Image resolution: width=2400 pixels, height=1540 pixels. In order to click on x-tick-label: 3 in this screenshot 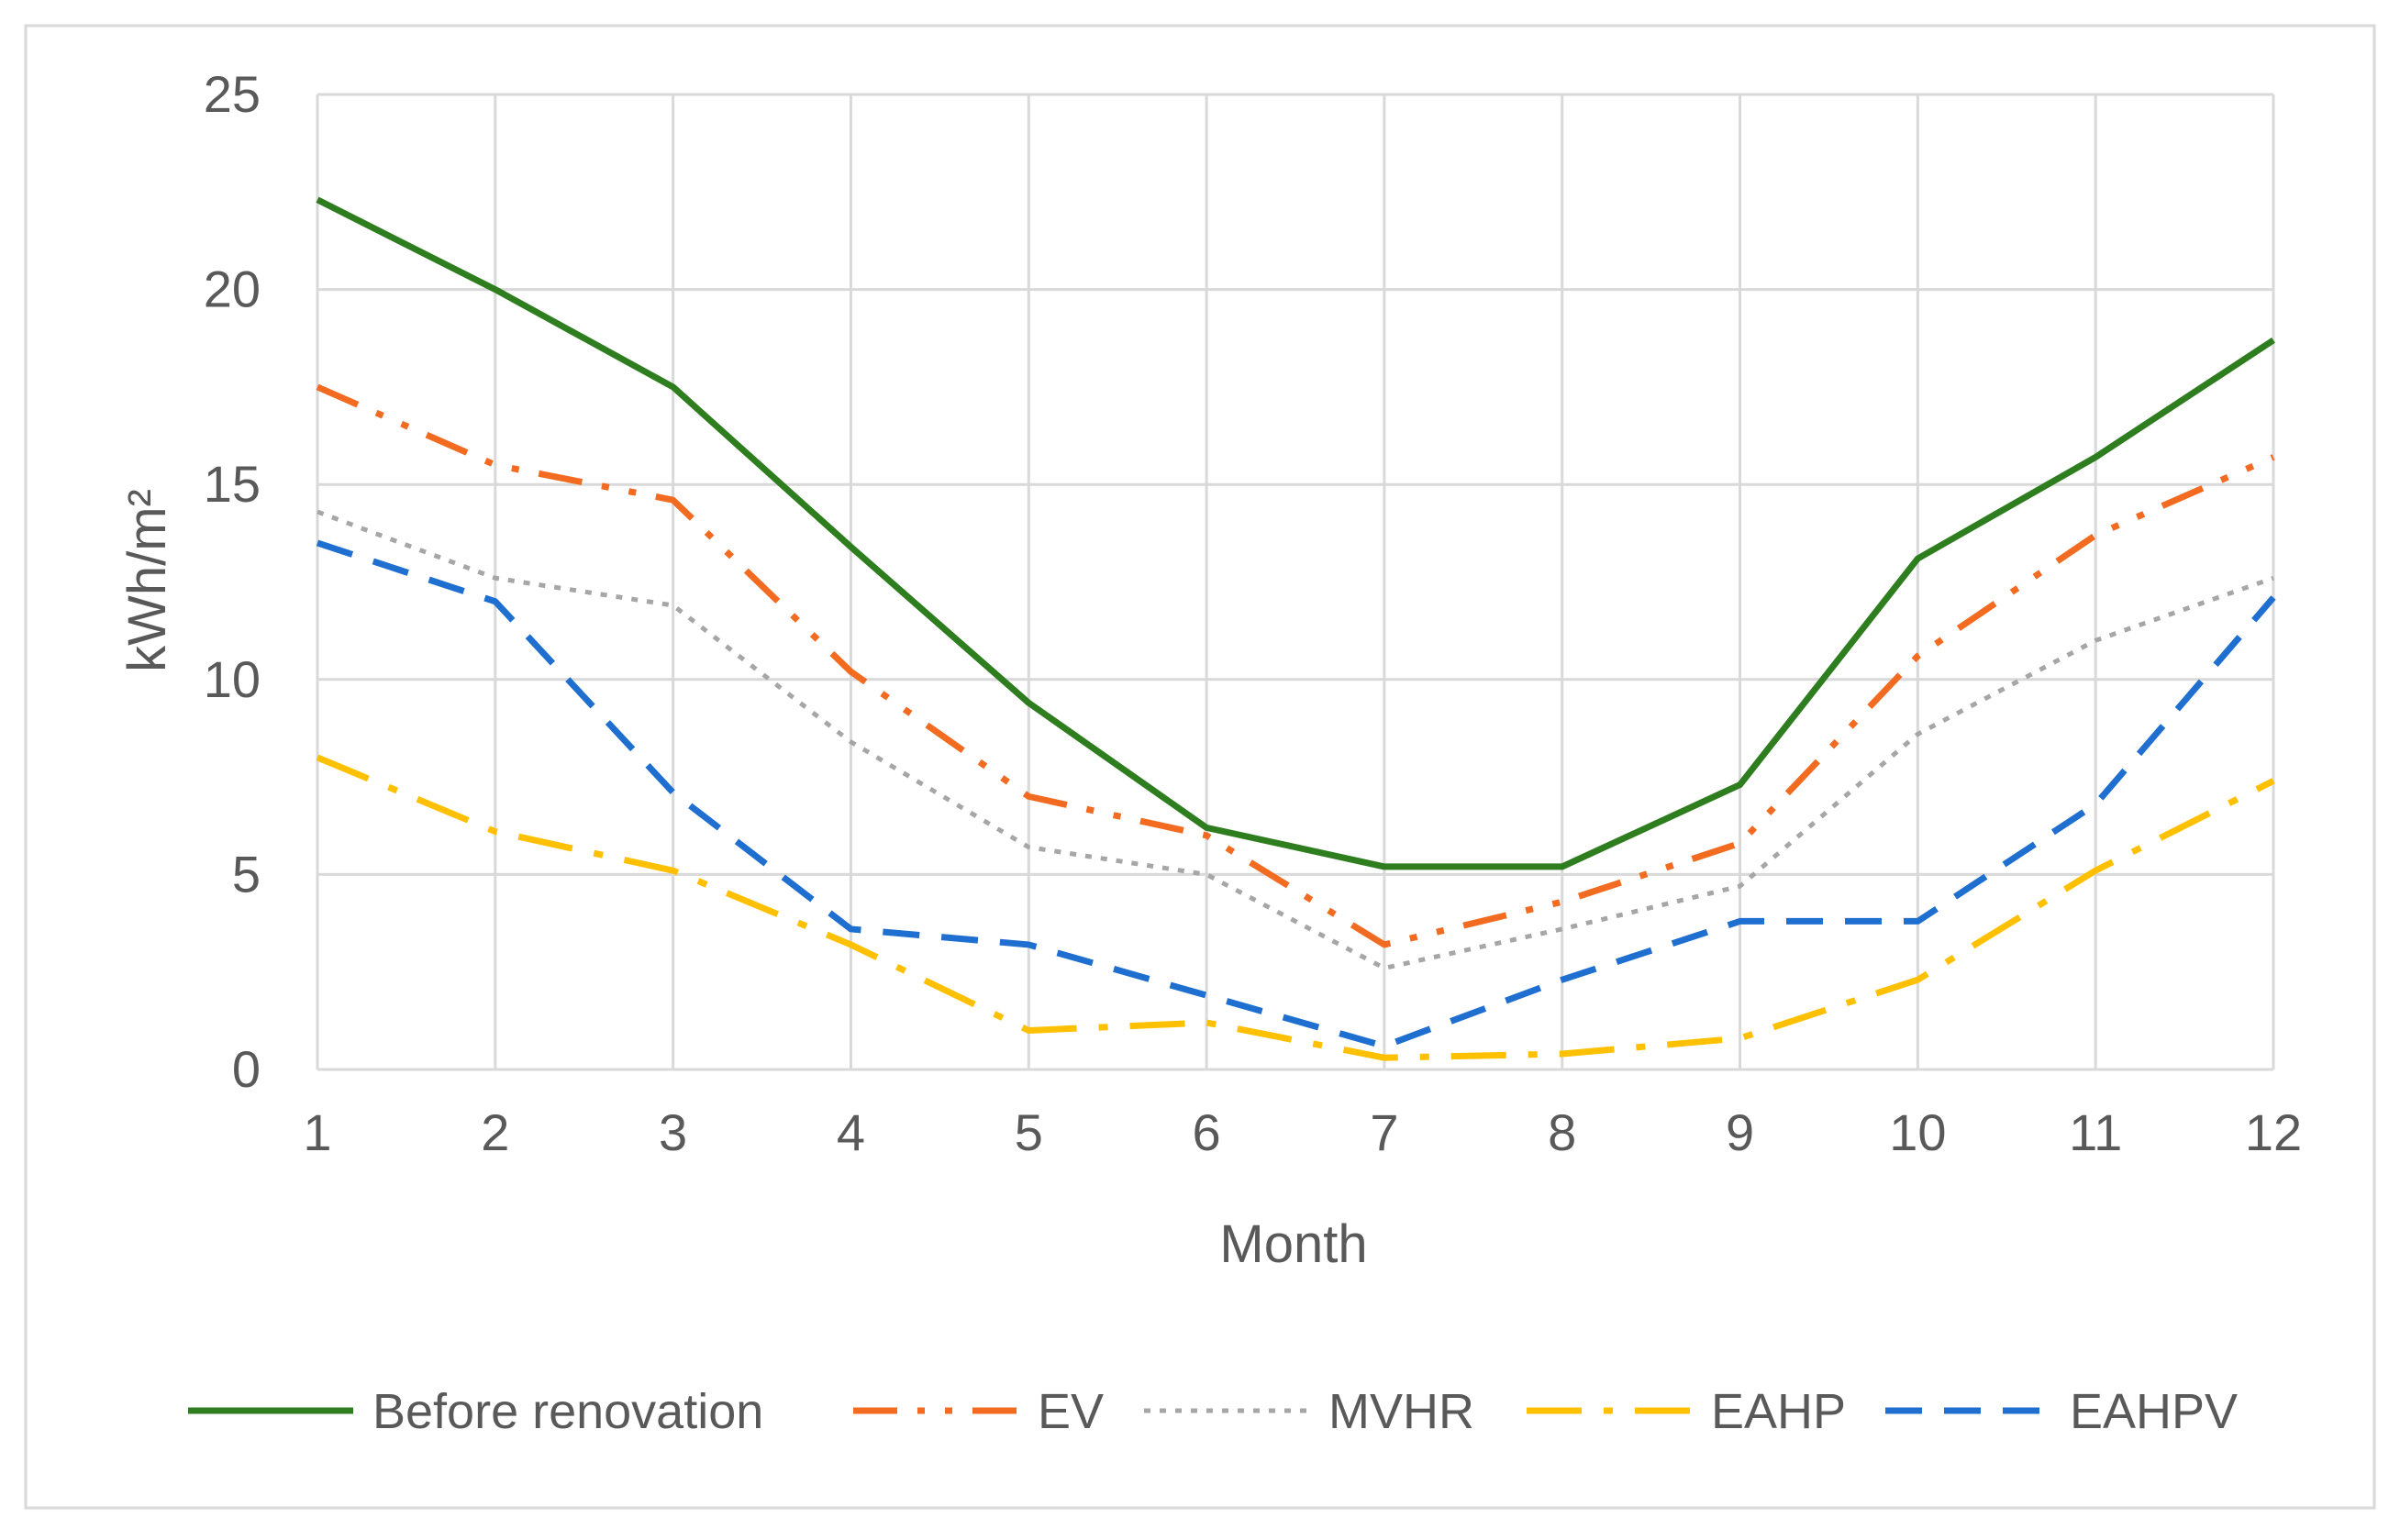, I will do `click(673, 1132)`.